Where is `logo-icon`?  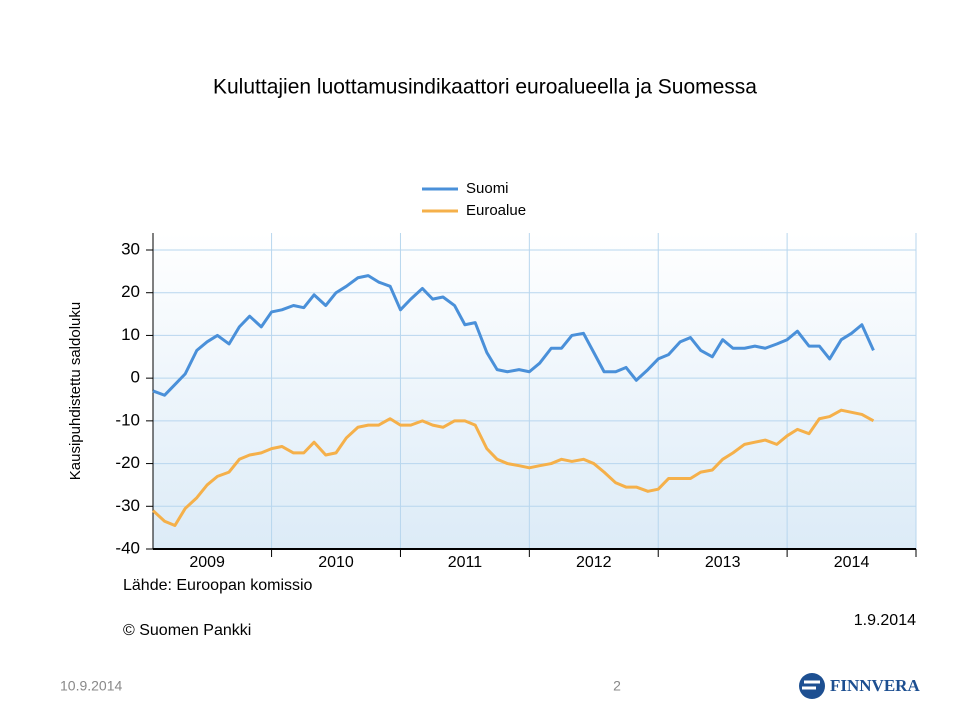
logo-icon is located at coordinates (812, 686).